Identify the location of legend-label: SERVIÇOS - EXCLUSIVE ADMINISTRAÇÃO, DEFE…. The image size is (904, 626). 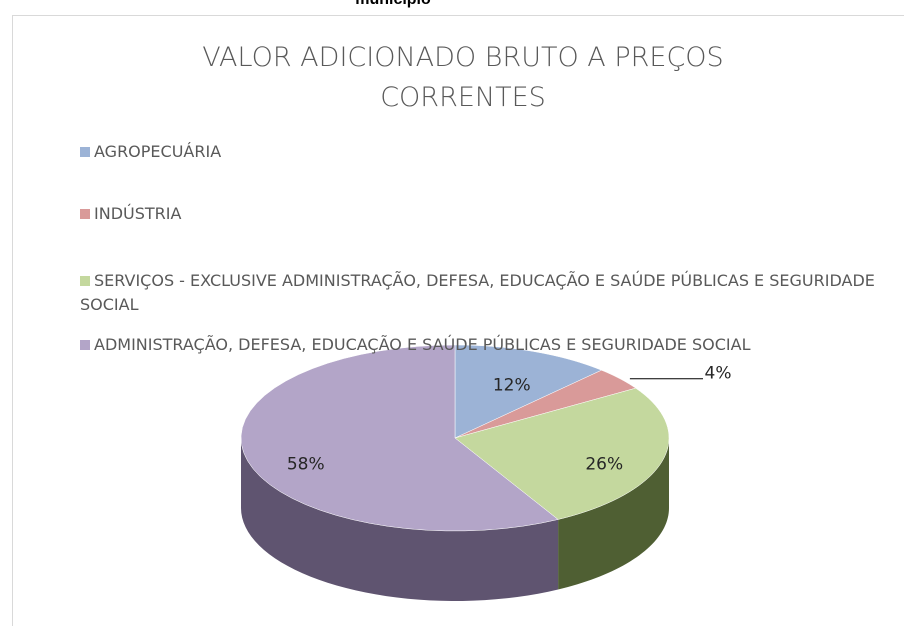
(477, 292).